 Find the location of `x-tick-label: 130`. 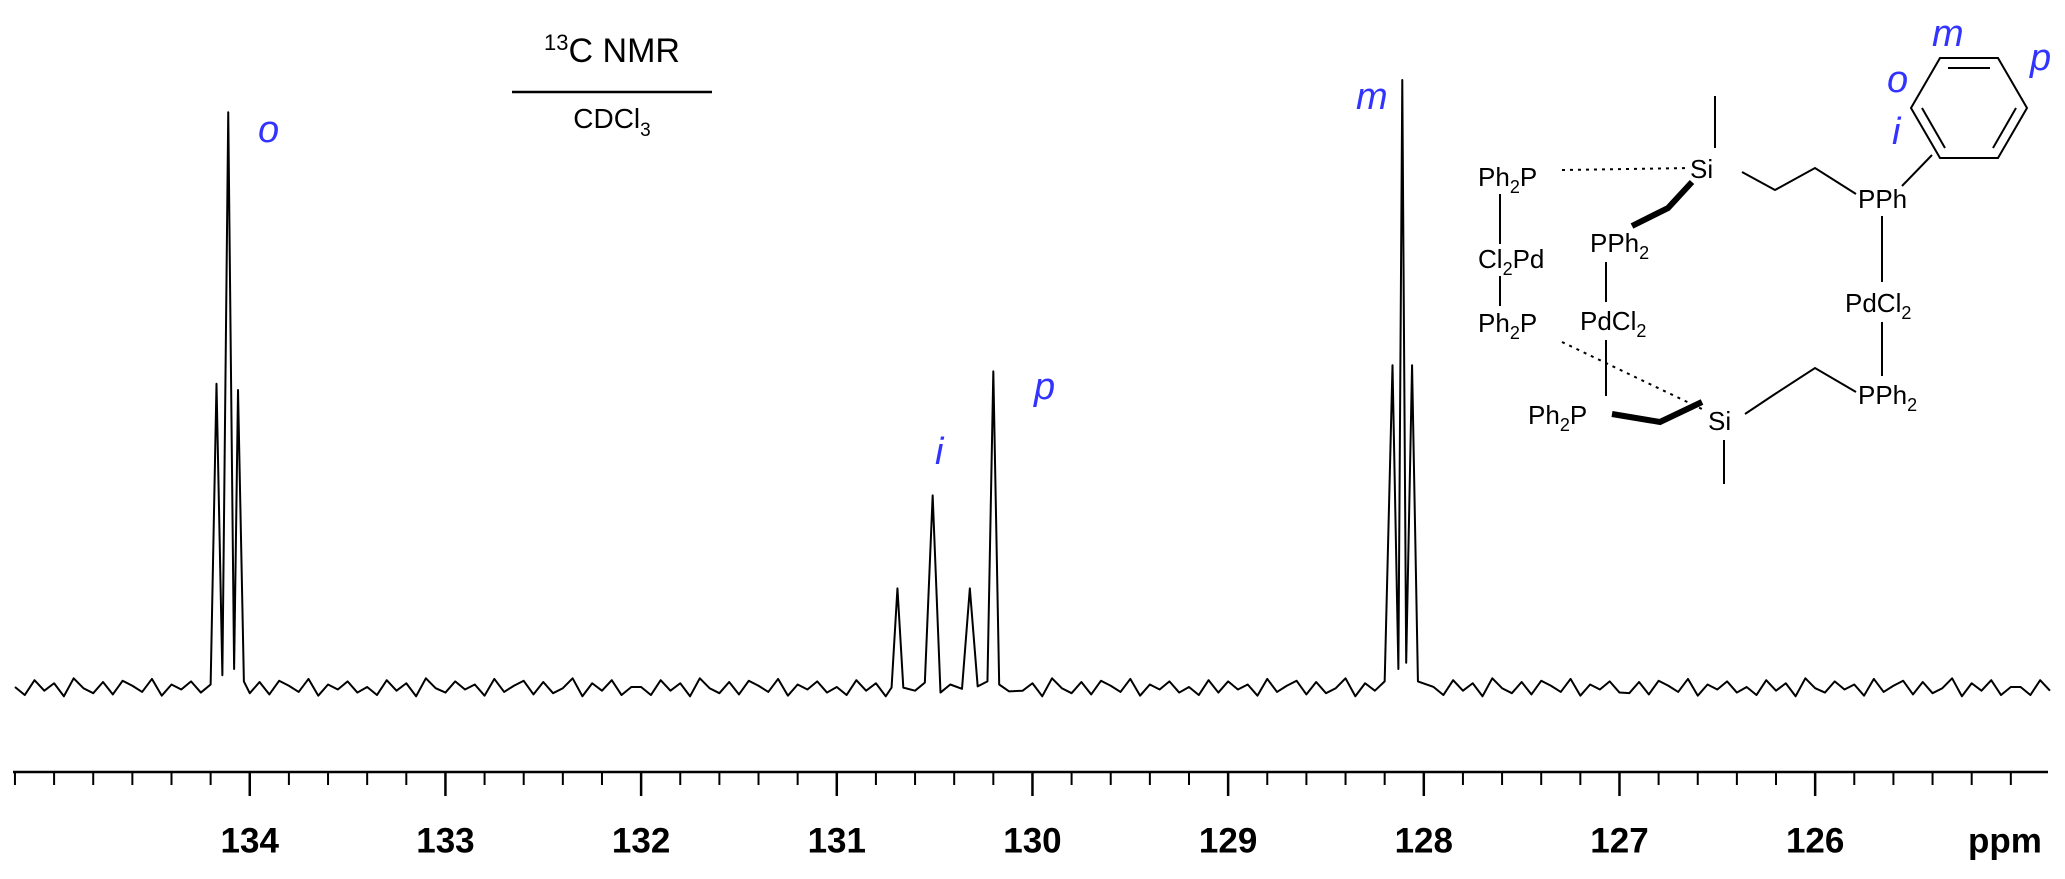

x-tick-label: 130 is located at coordinates (1032, 840).